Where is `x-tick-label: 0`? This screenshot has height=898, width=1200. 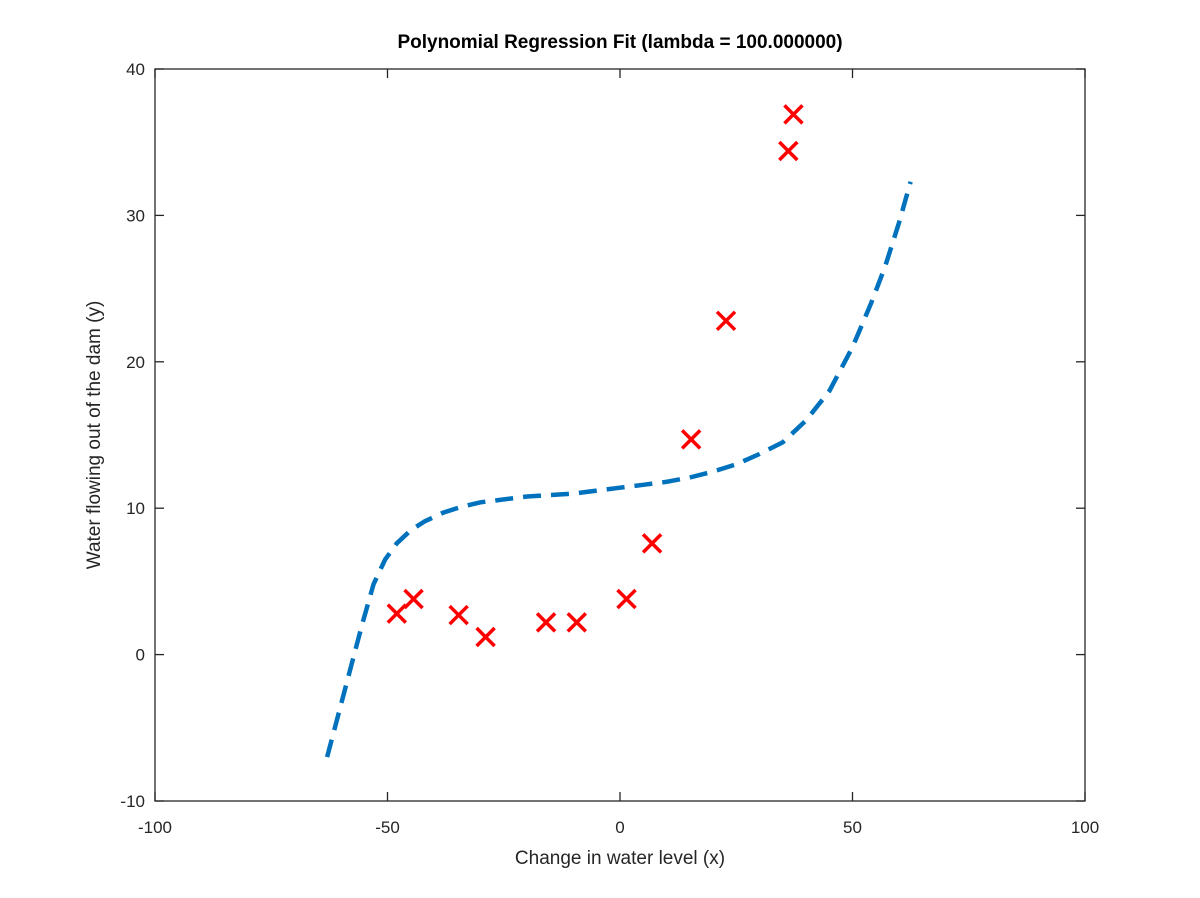
x-tick-label: 0 is located at coordinates (619, 827).